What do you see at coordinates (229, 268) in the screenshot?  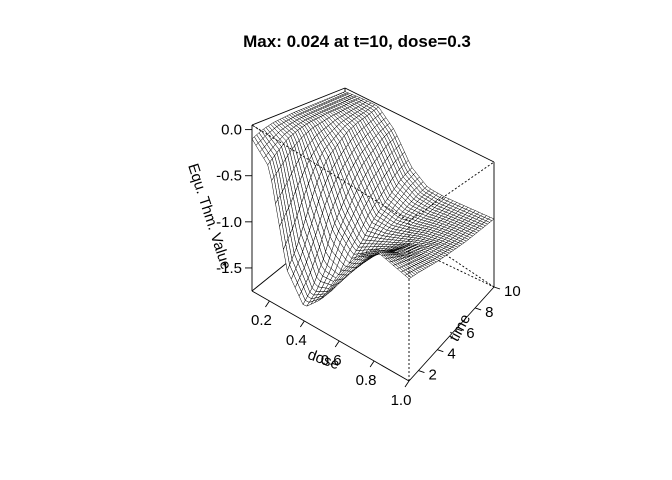 I see `z-tick-label: -1.5` at bounding box center [229, 268].